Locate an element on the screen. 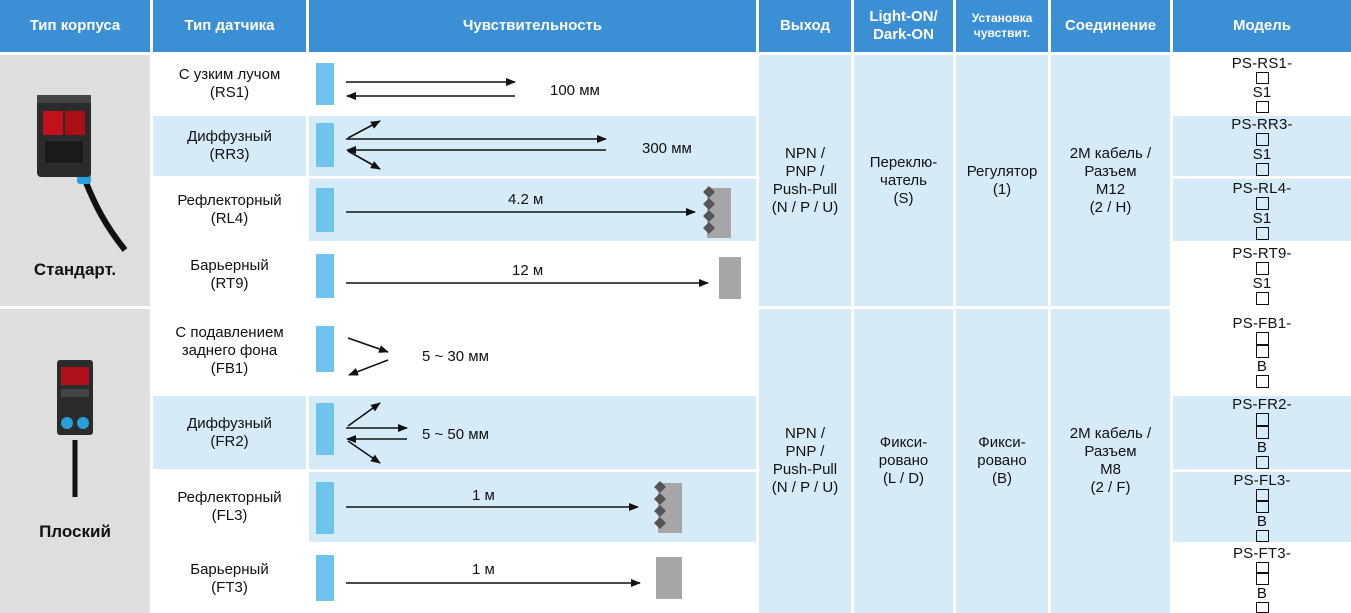 The height and width of the screenshot is (613, 1351). model-prefix: PS-FB1- is located at coordinates (1262, 323).